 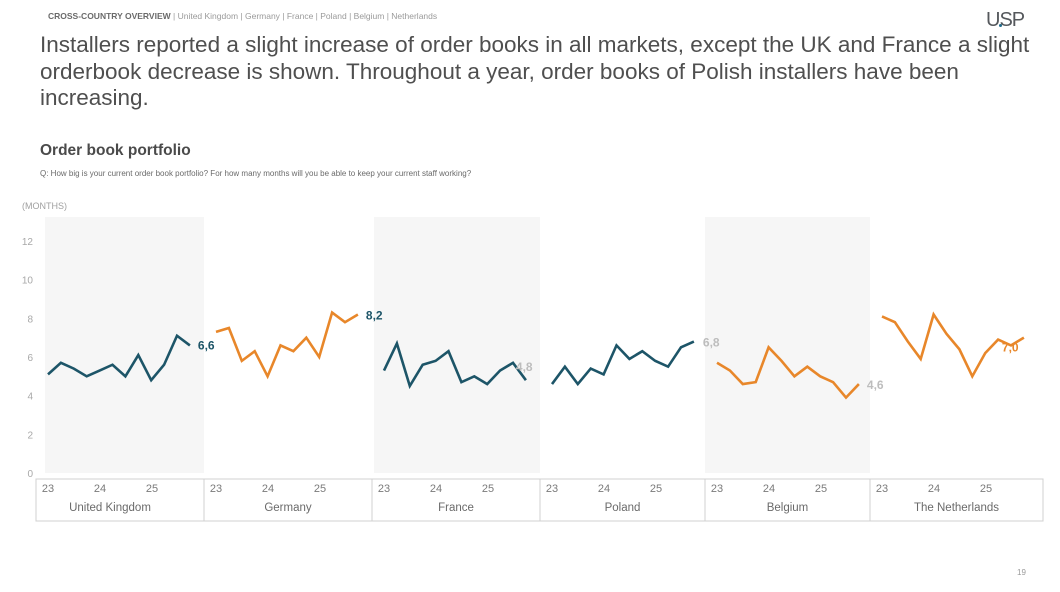 What do you see at coordinates (711, 343) in the screenshot?
I see `end-value-label: 6,8` at bounding box center [711, 343].